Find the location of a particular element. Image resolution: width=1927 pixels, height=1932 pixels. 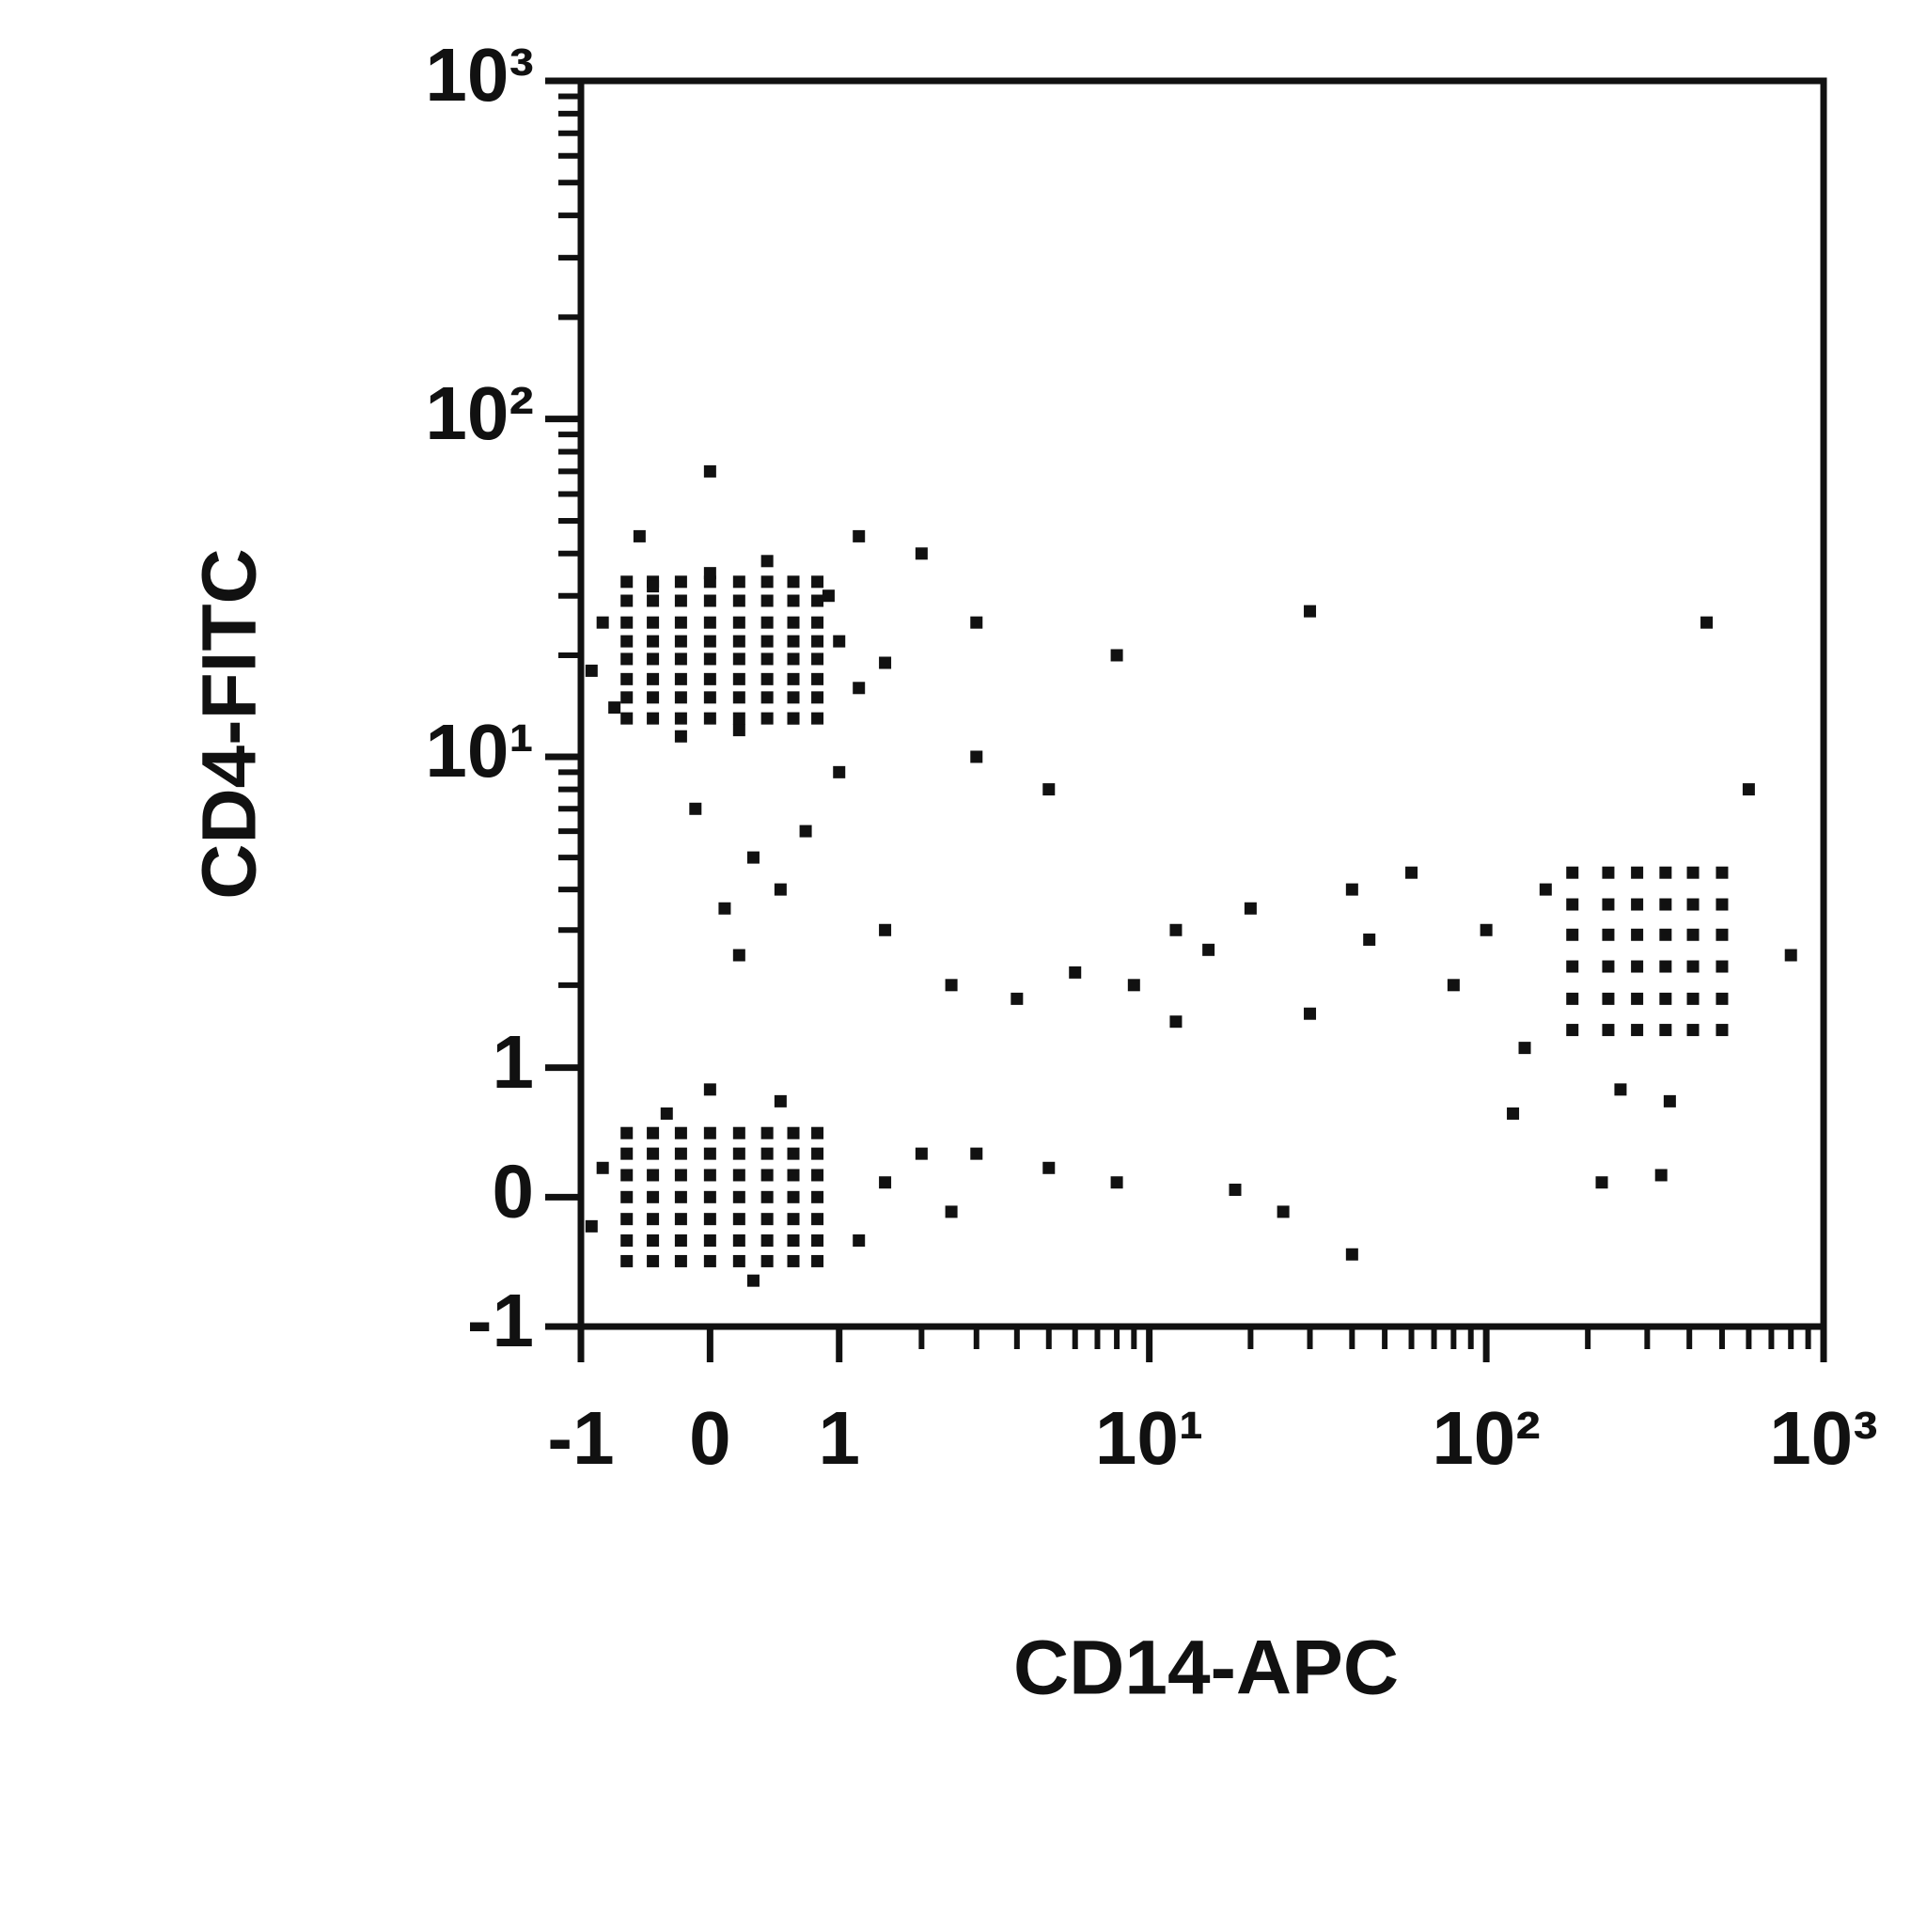

x-tick-label: 1 is located at coordinates (839, 1438).